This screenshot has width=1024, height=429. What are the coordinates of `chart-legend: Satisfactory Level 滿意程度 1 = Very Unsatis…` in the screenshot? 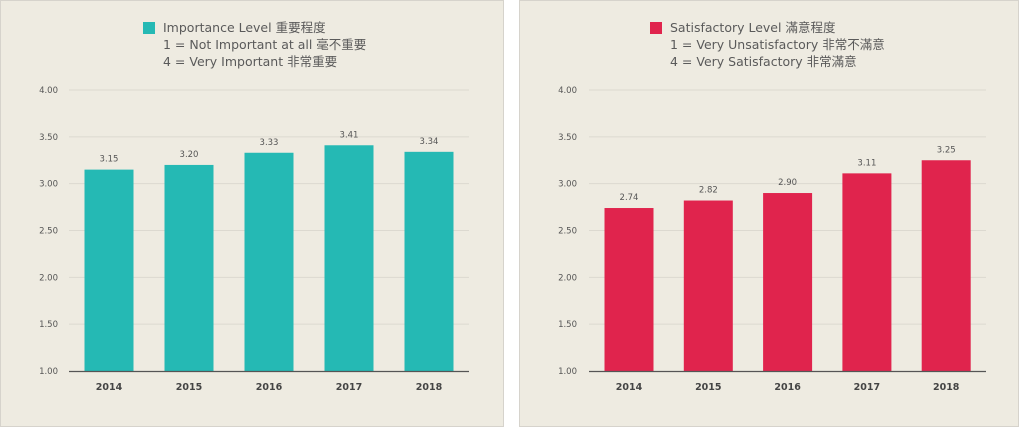 It's located at (767, 44).